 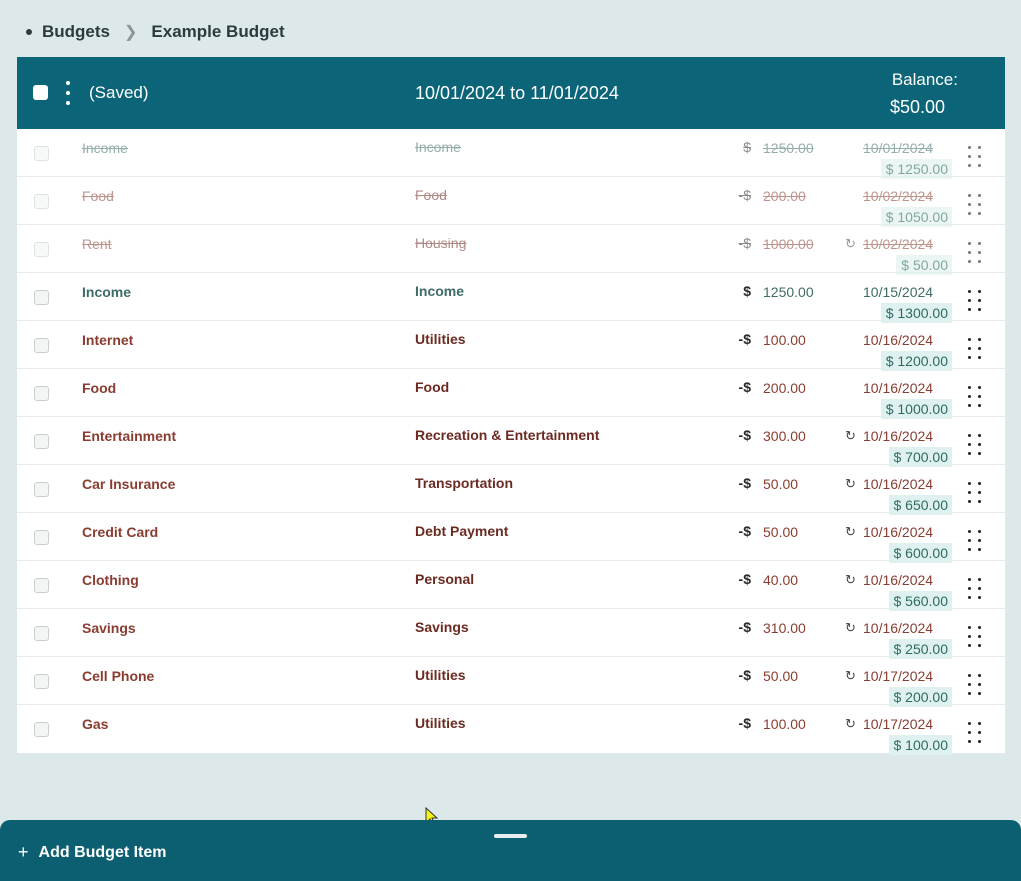 I want to click on running-balance: $ 1050.00, so click(x=916, y=217).